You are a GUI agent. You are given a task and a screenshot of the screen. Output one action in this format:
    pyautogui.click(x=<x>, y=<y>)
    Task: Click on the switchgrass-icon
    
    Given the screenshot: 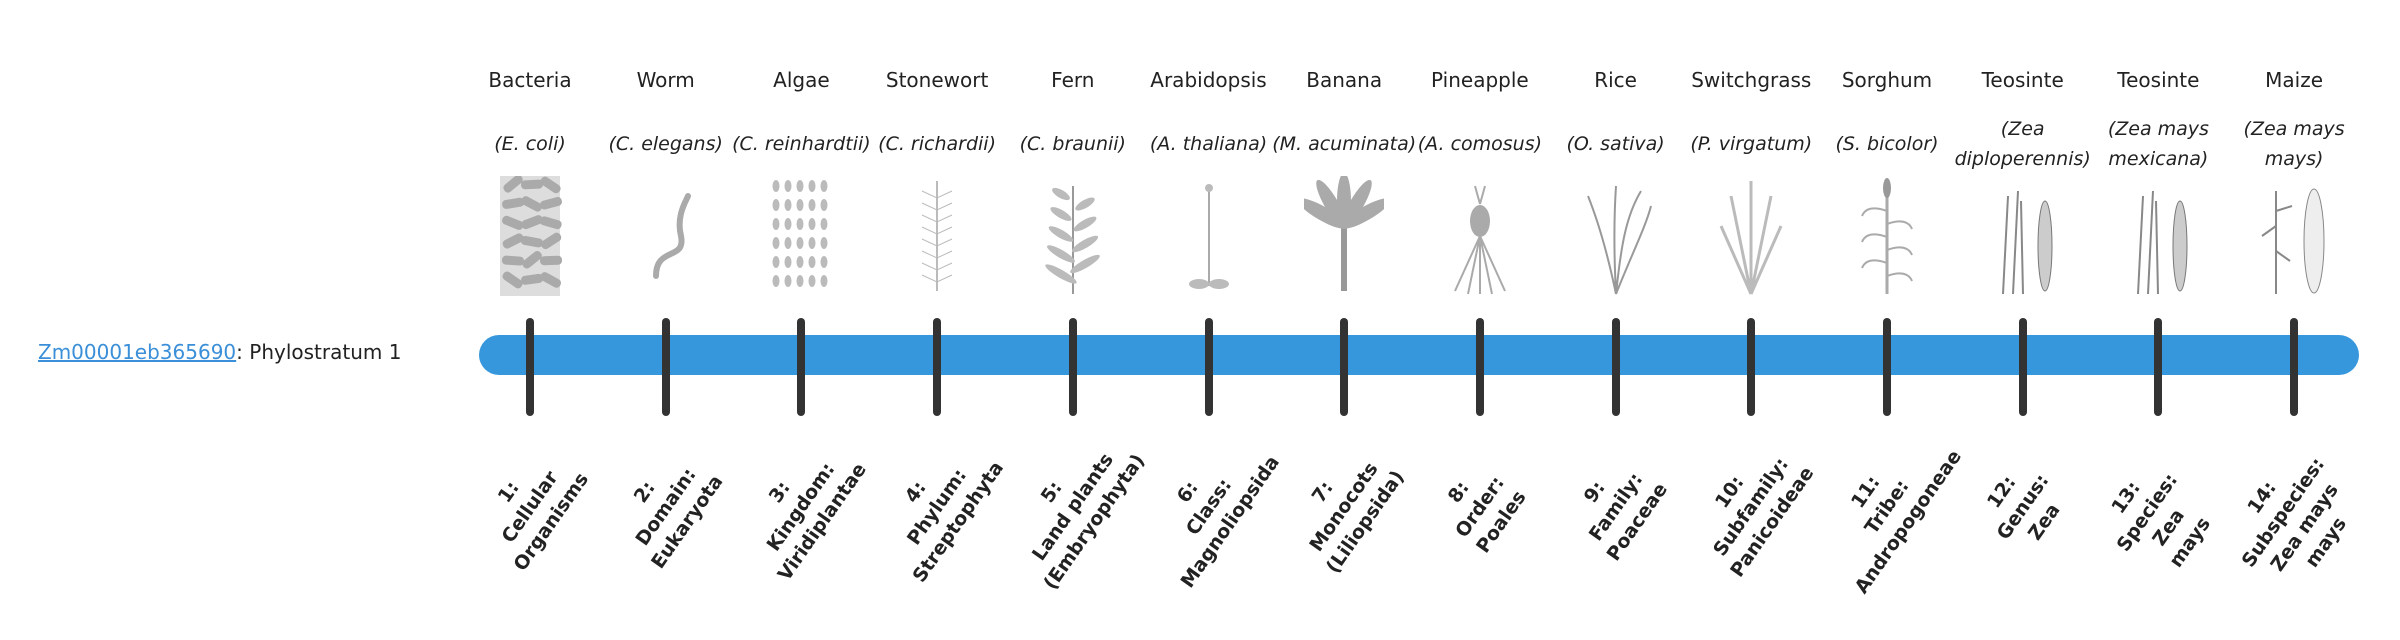 What is the action you would take?
    pyautogui.click(x=1751, y=238)
    